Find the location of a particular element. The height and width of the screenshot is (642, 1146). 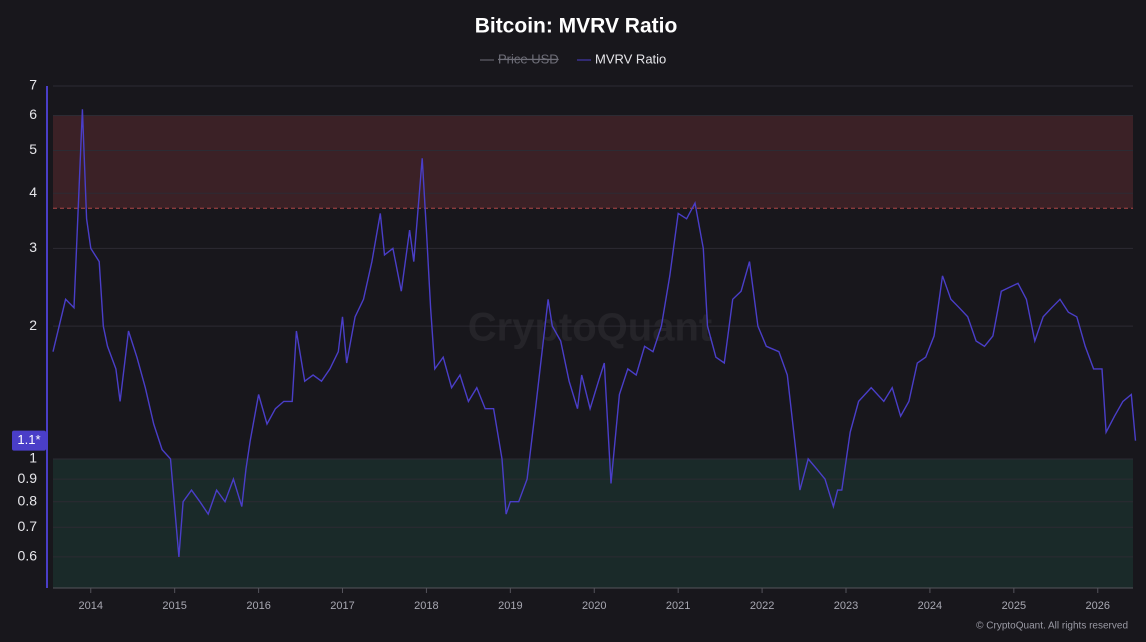

x-tick-label: 2014 is located at coordinates (91, 606).